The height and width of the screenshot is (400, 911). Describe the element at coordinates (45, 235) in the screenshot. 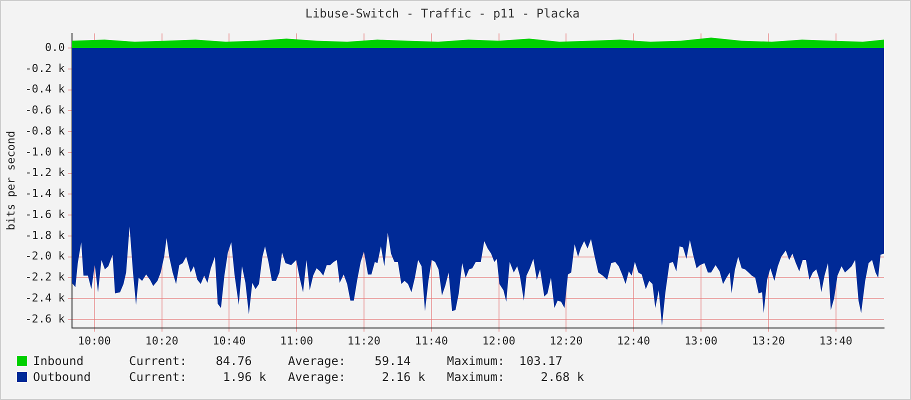

I see `y-tick-label: -1.8 k` at that location.